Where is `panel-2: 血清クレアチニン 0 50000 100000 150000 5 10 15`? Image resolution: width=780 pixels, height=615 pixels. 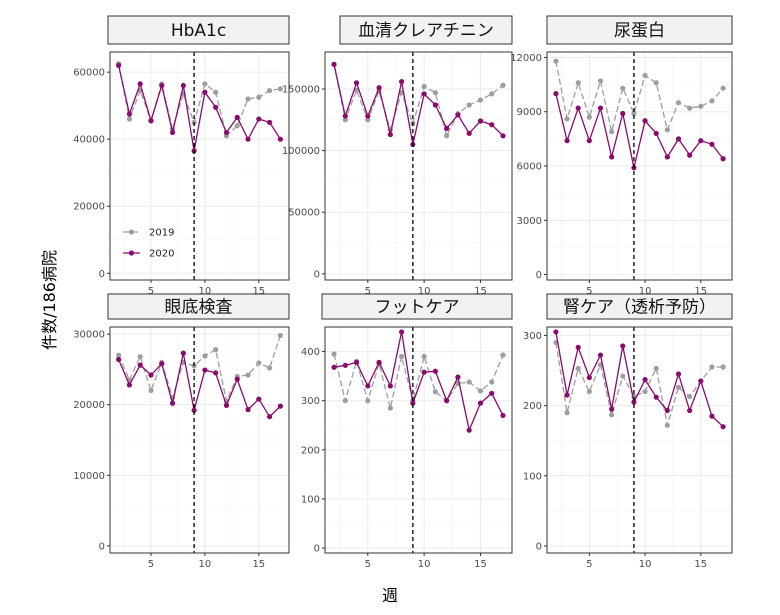 panel-2: 血清クレアチニン 0 50000 100000 150000 5 10 15 is located at coordinates (397, 156).